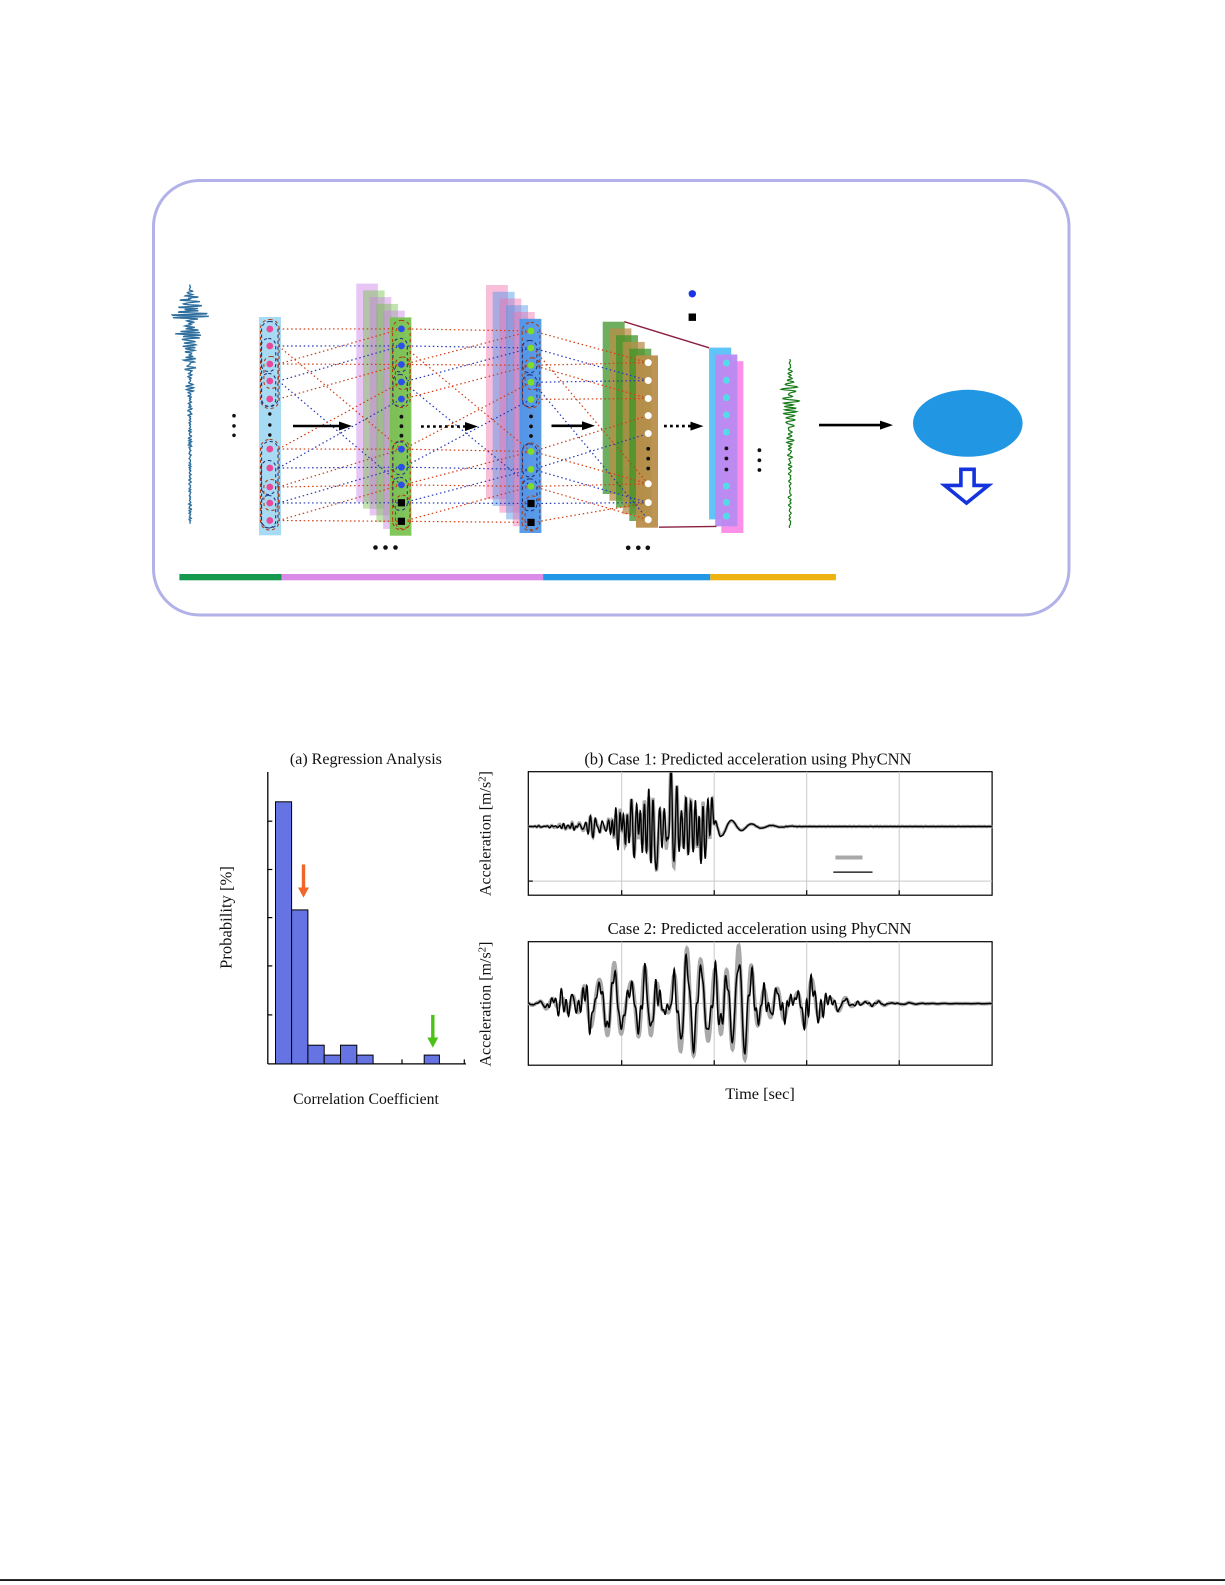 This screenshot has width=1225, height=1585. I want to click on svg-text: Probability [%], so click(226, 917).